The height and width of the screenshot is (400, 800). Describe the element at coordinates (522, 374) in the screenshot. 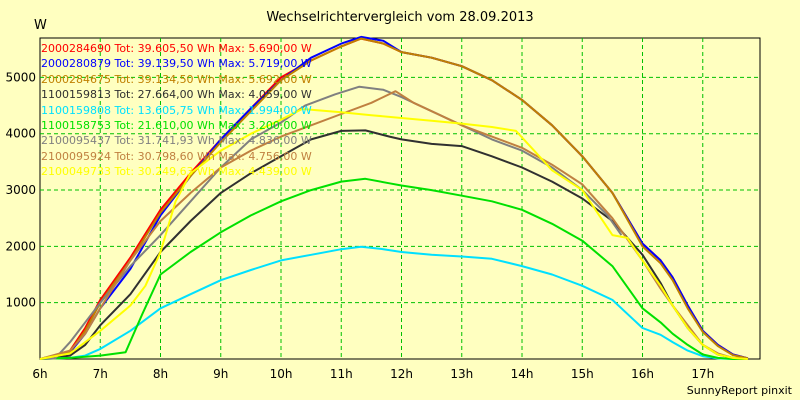

I see `x-tick-label: 14h` at that location.